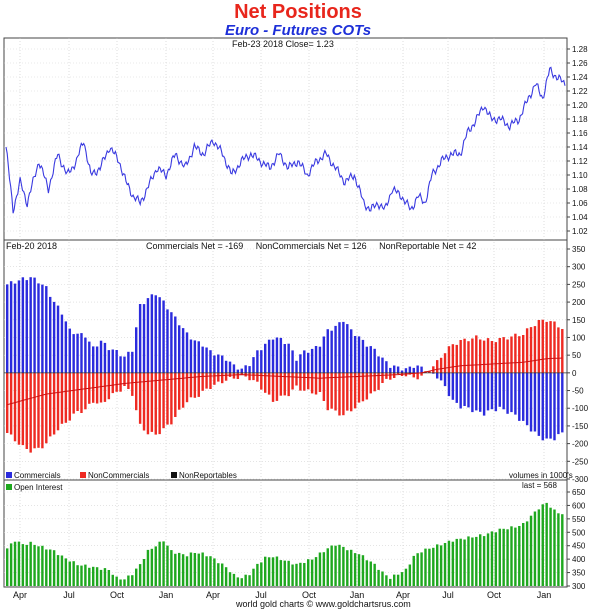 Image resolution: width=596 pixels, height=614 pixels. Describe the element at coordinates (580, 105) in the screenshot. I see `price-y-tick-label: 1.20` at that location.